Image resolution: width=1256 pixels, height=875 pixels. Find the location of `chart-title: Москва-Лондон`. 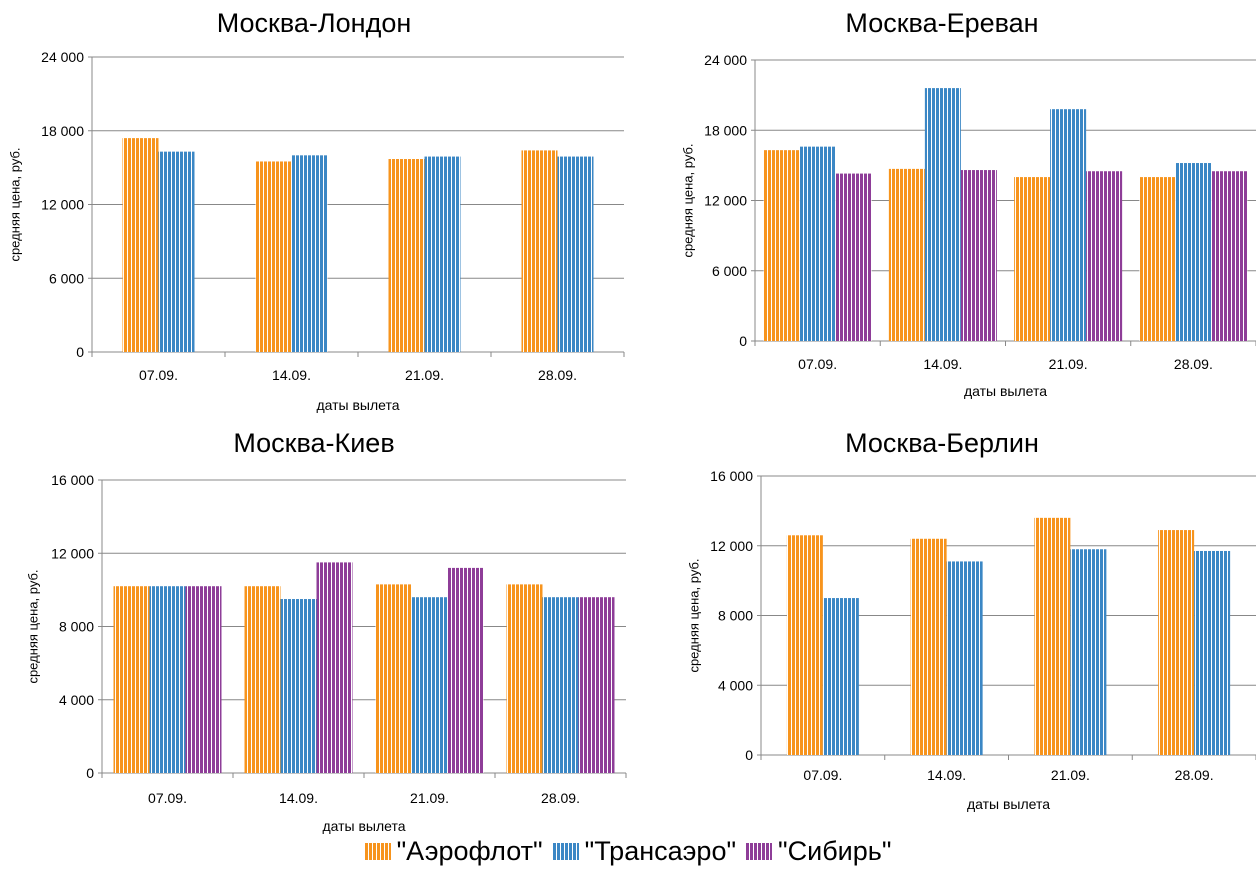

chart-title: Москва-Лондон is located at coordinates (314, 23).